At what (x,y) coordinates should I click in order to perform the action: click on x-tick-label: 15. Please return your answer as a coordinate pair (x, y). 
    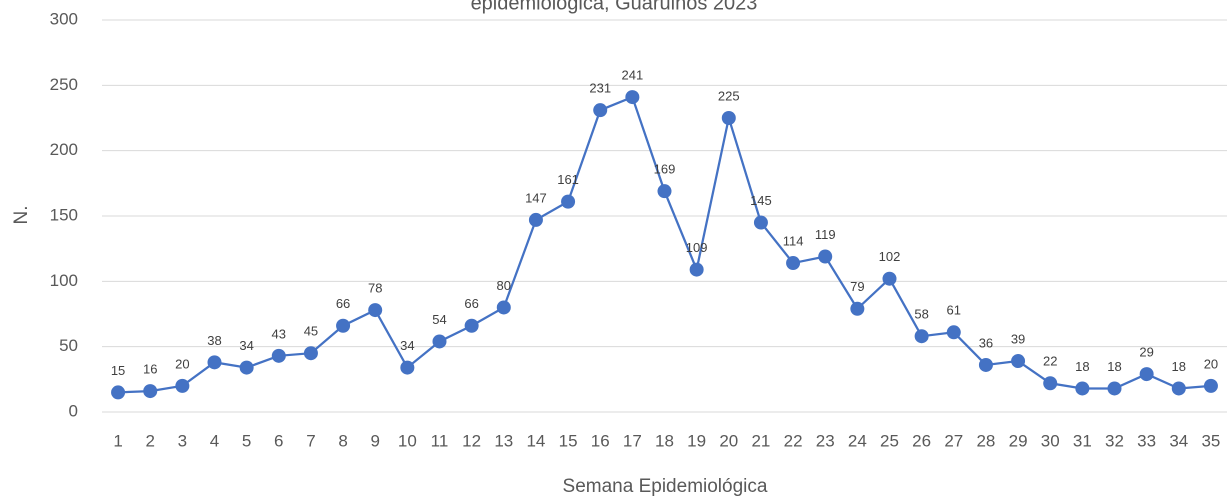
    Looking at the image, I should click on (568, 440).